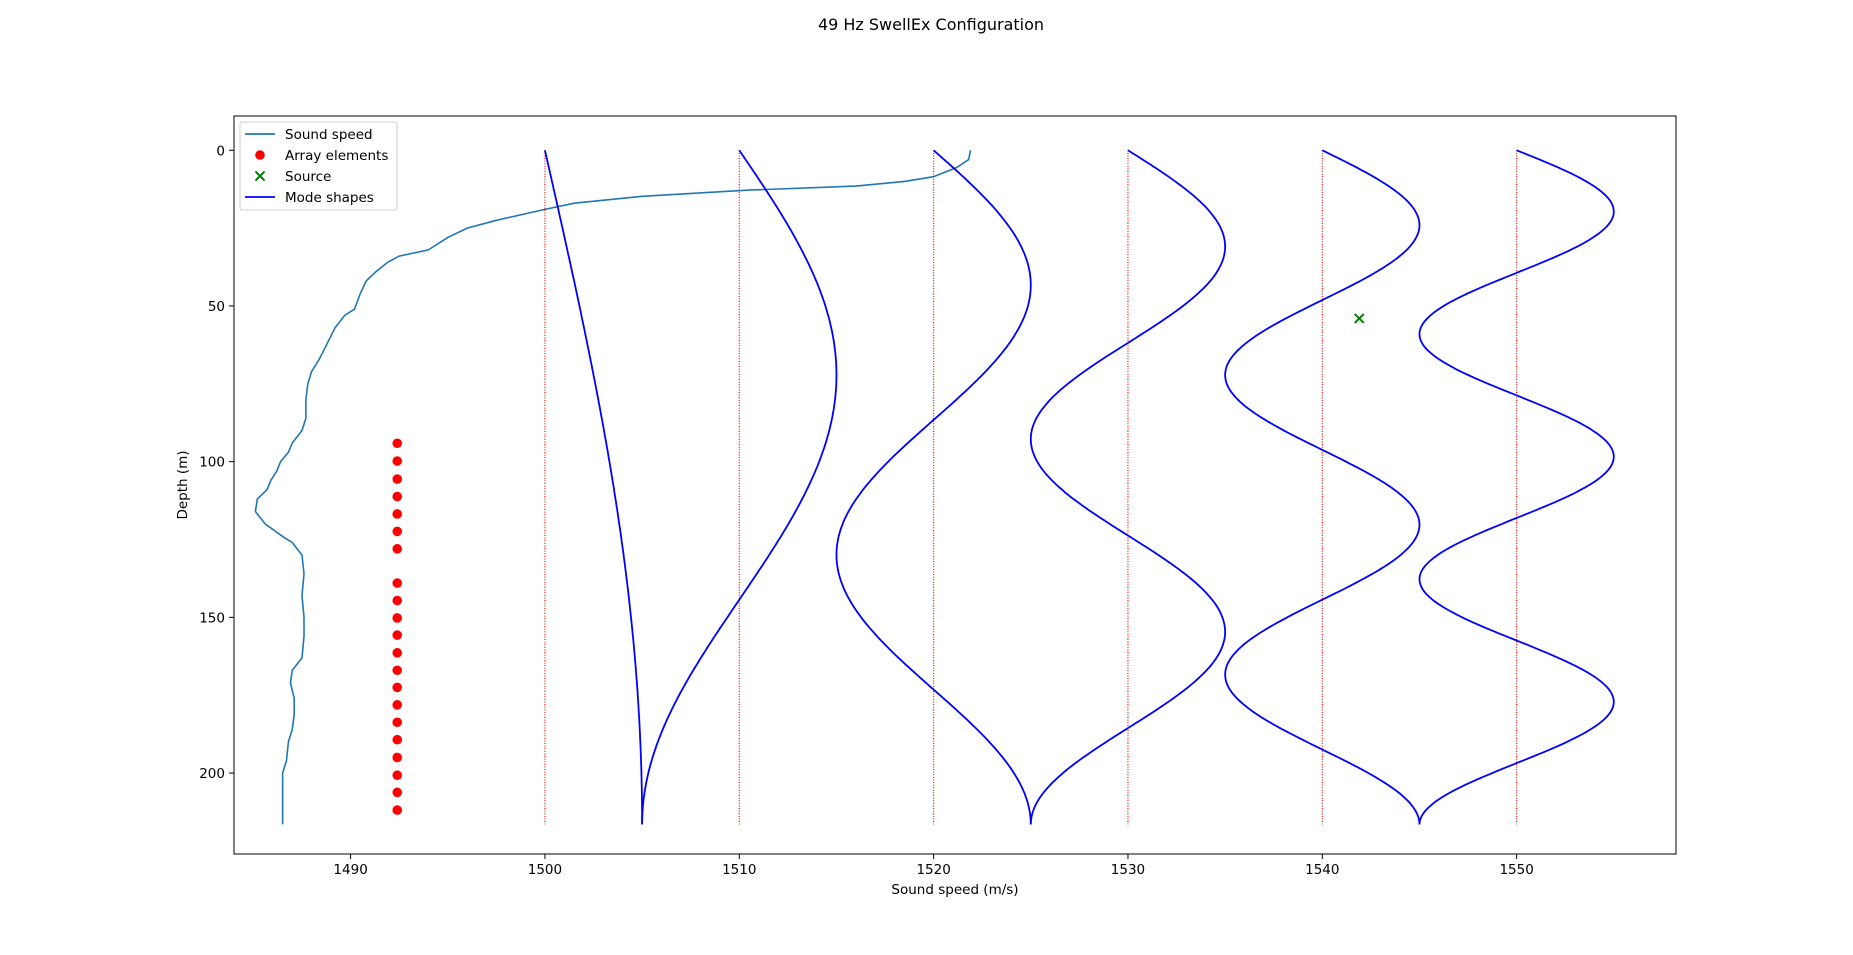  Describe the element at coordinates (739, 870) in the screenshot. I see `x-tick-label: 1510` at that location.